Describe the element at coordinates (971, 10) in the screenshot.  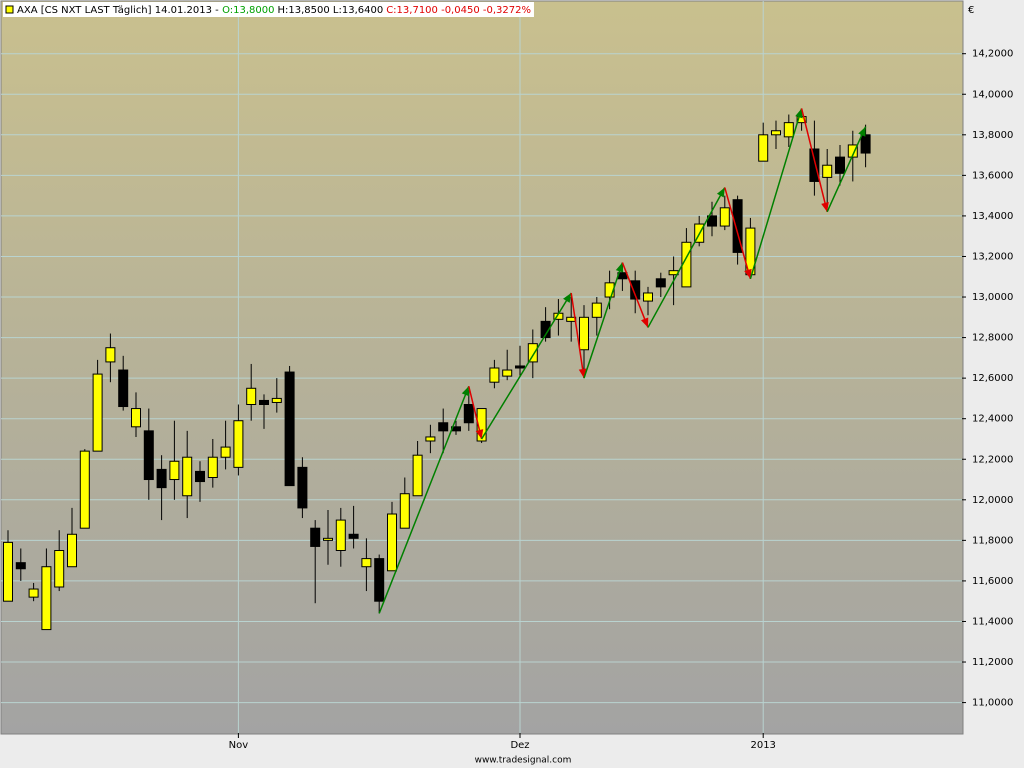
I see `y-axis-label: €` at that location.